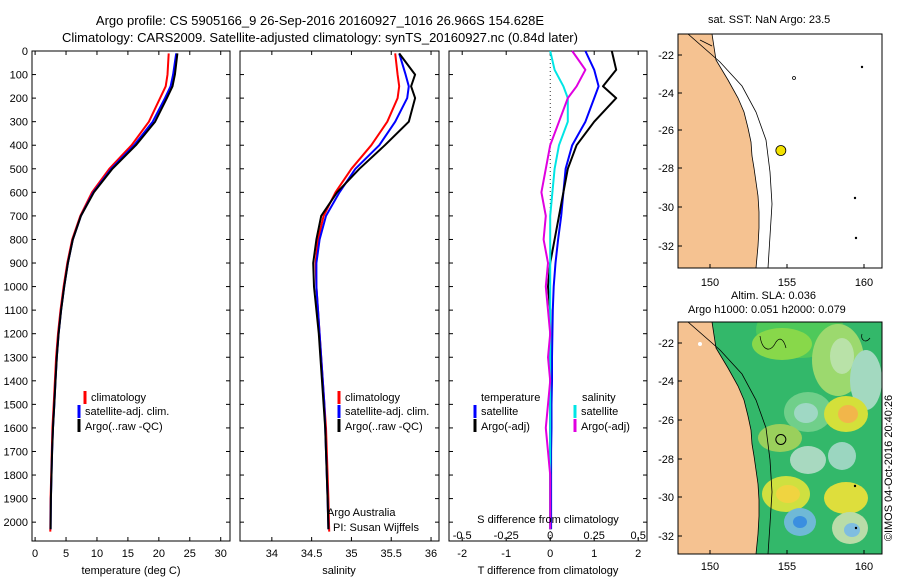 The image size is (900, 580). I want to click on sst-lon-tick: 150, so click(710, 283).